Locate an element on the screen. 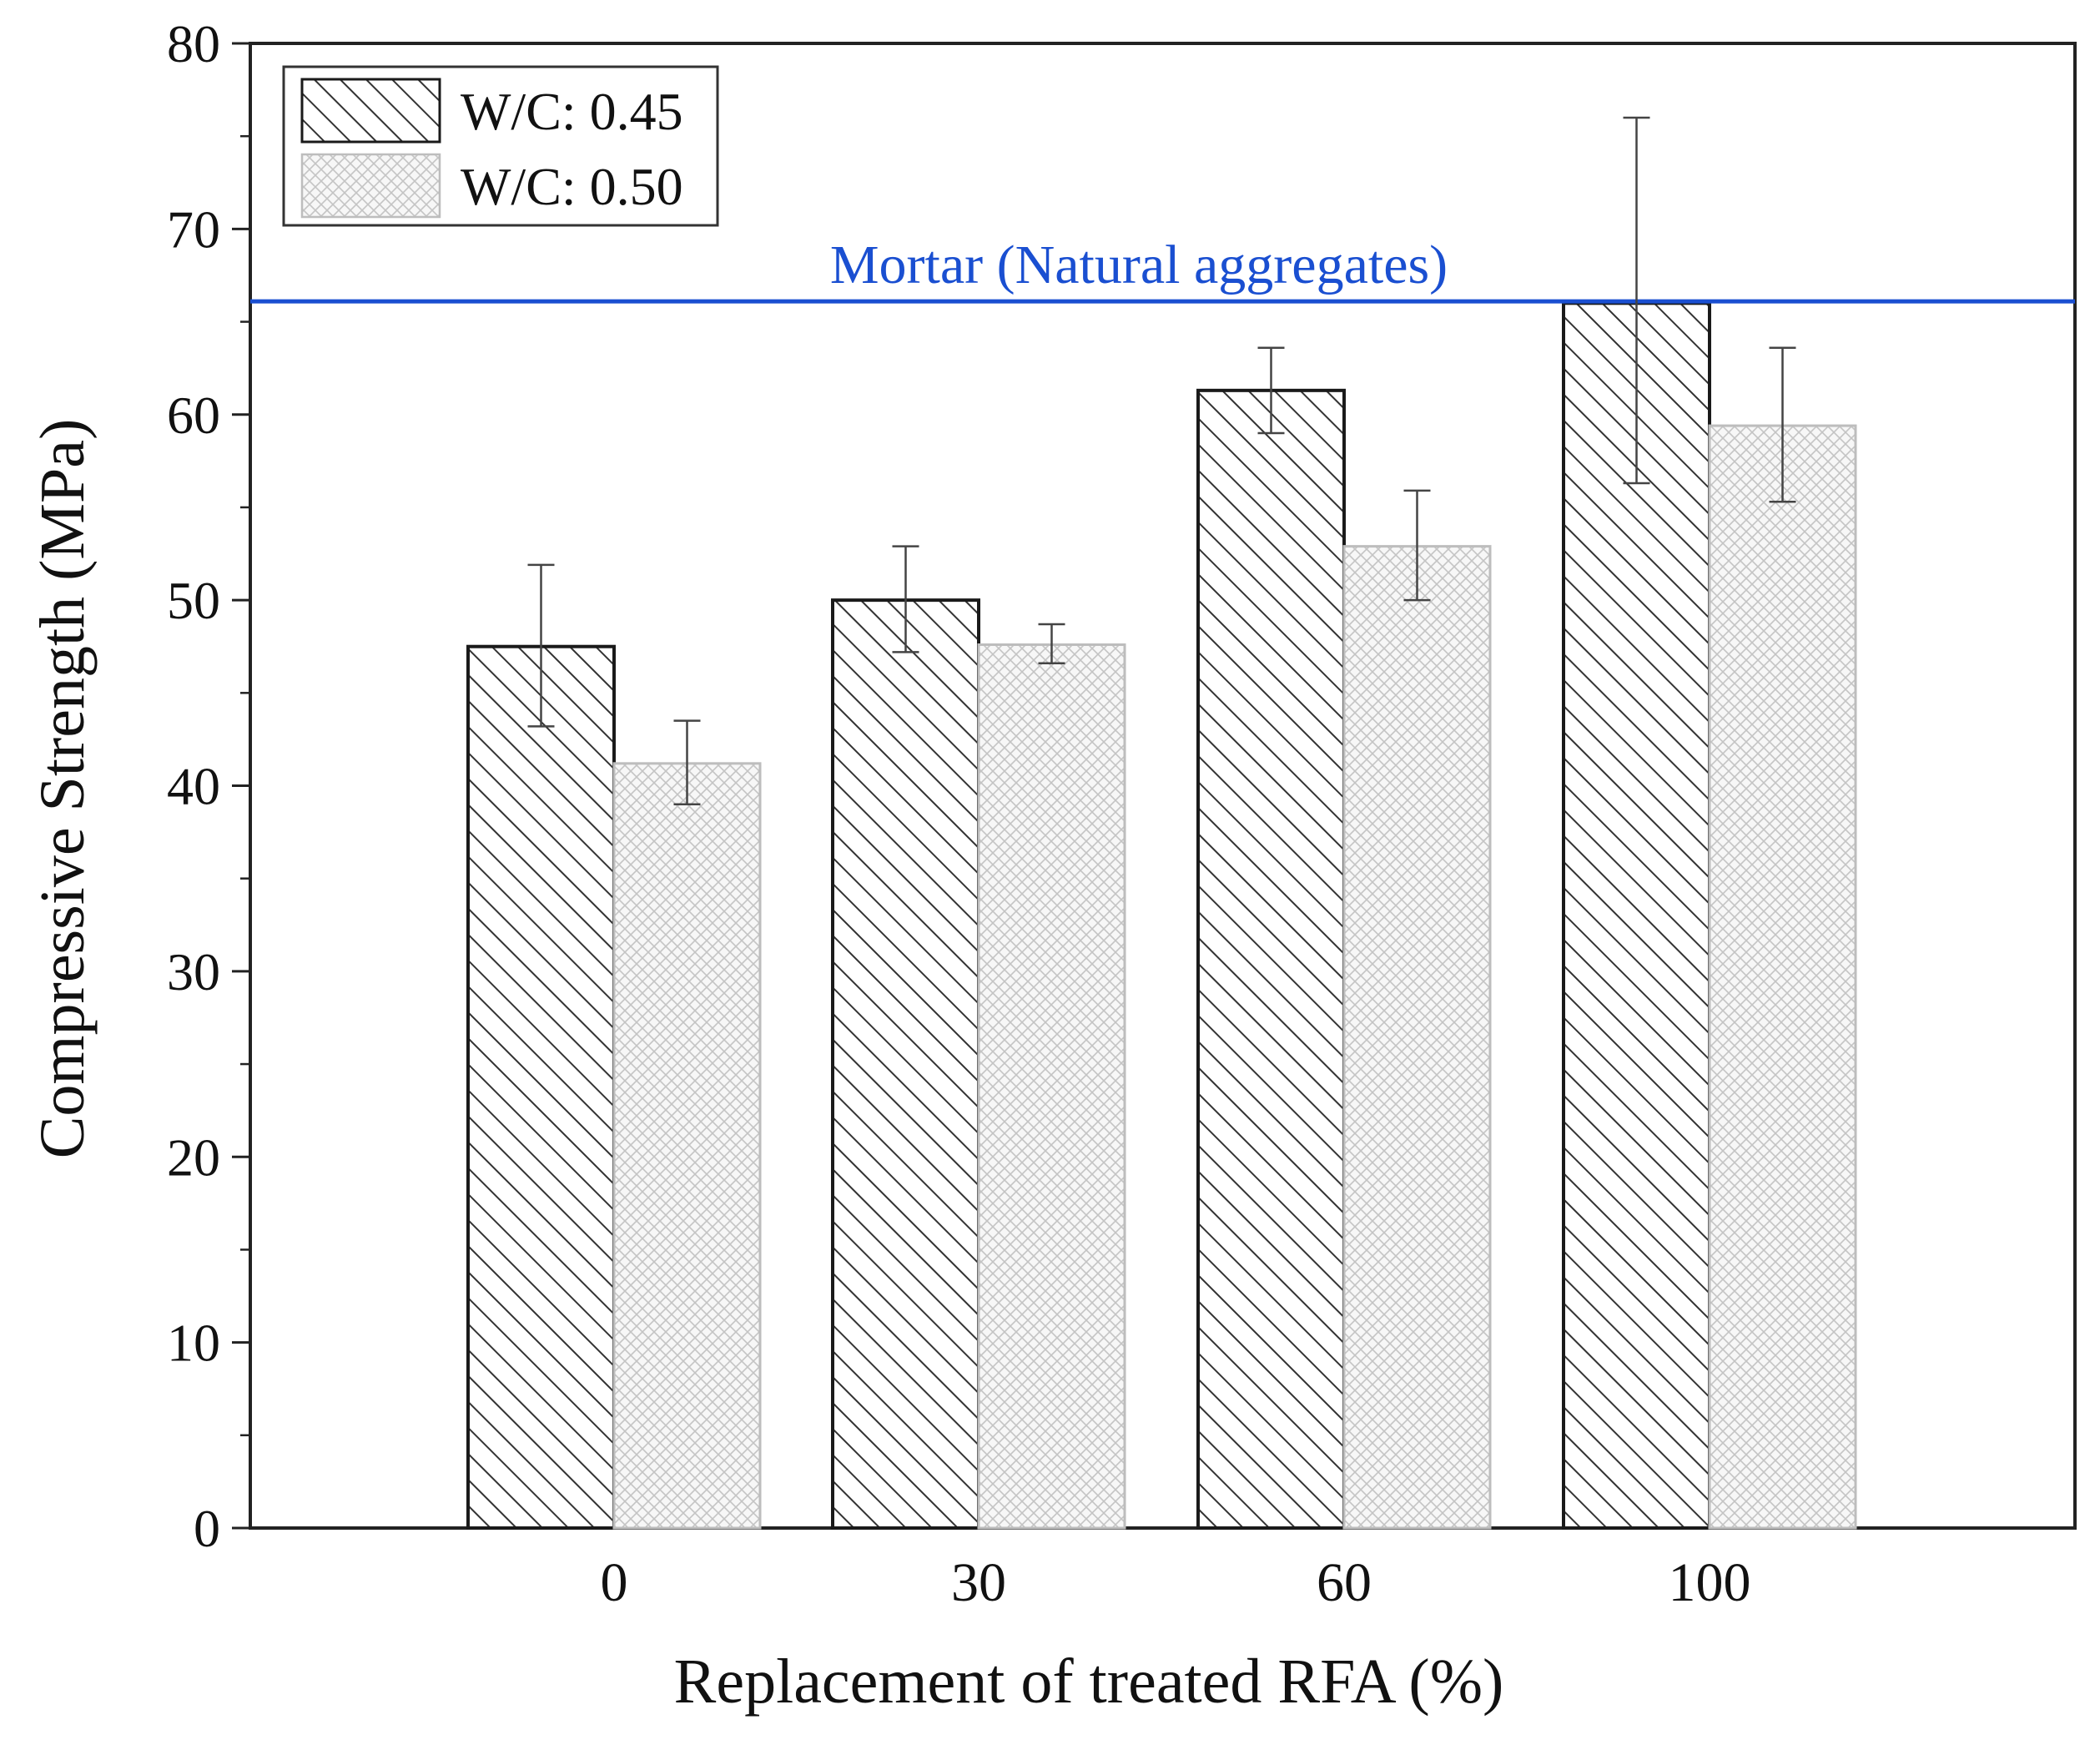 The image size is (2100, 1740). reference-line-label: Mortar (Natural aggregates) is located at coordinates (1139, 265).